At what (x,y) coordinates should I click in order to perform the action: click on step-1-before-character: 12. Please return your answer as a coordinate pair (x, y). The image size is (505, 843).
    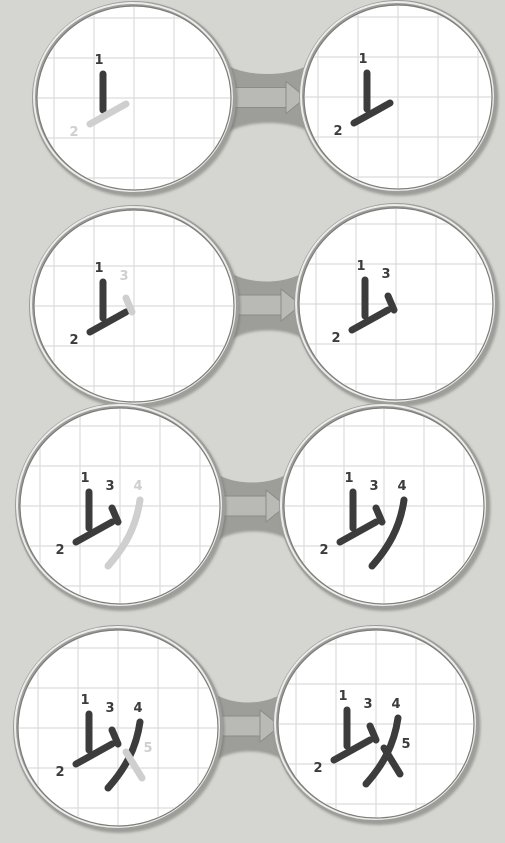
    Looking at the image, I should click on (99, 96).